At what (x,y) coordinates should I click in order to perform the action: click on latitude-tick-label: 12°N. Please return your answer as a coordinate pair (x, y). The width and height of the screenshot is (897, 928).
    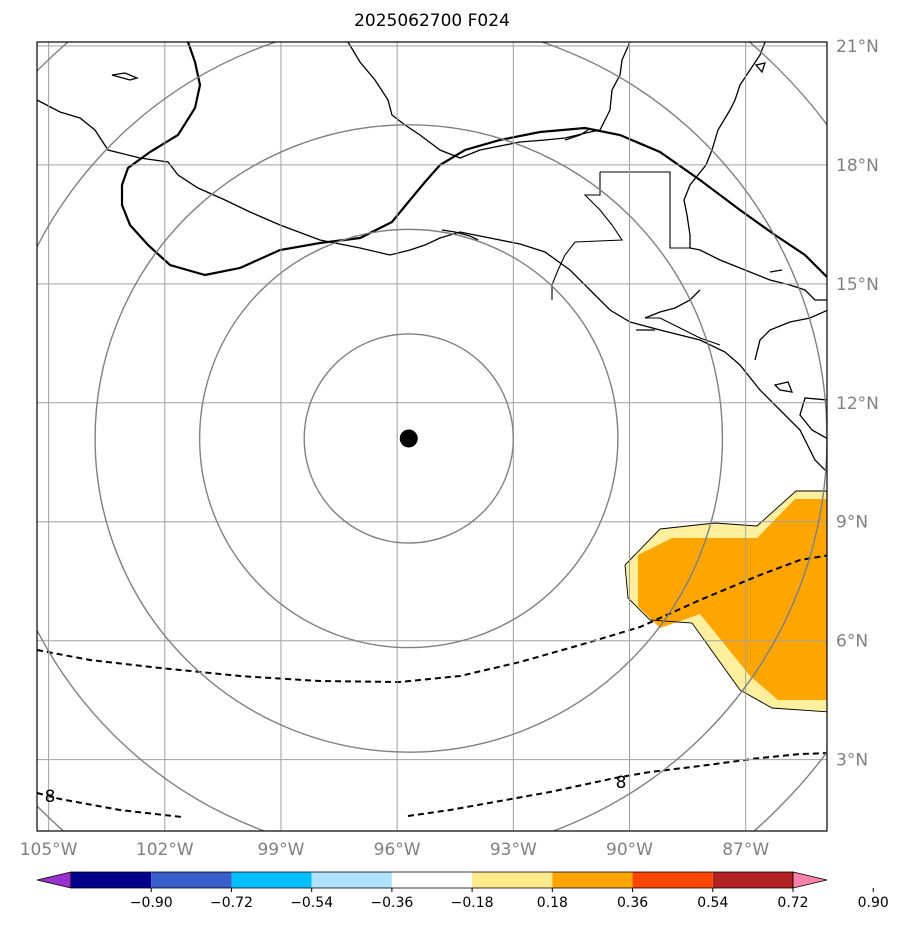
    Looking at the image, I should click on (857, 404).